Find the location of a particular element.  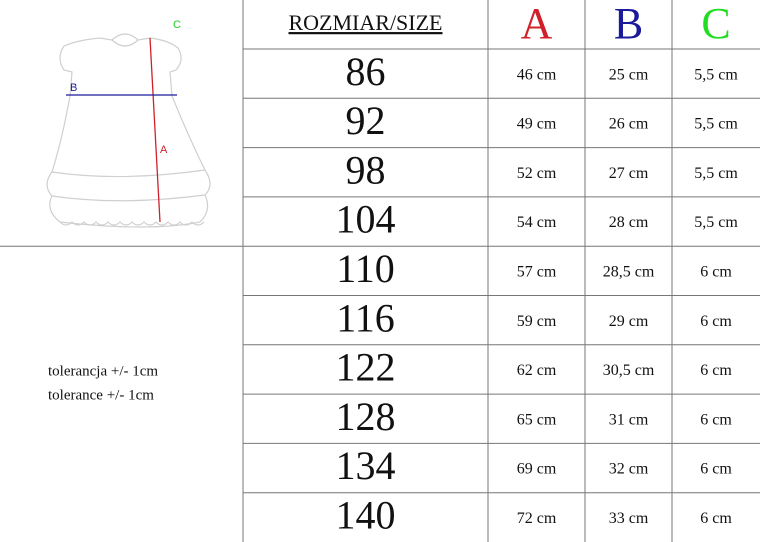

measure-cell: 69 cm is located at coordinates (537, 469).